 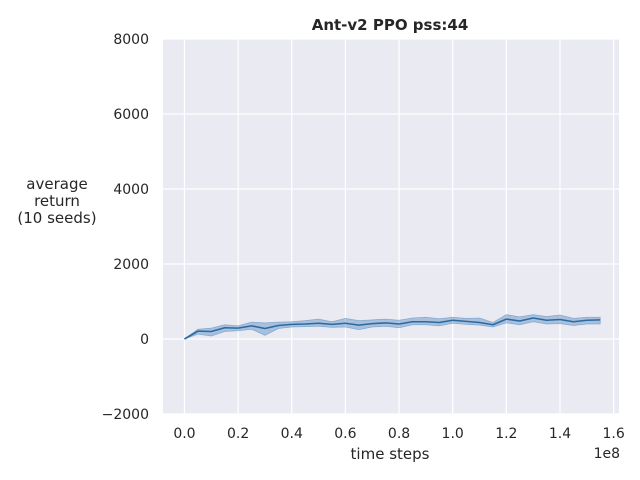 What do you see at coordinates (144, 340) in the screenshot?
I see `y-tick-label: 0` at bounding box center [144, 340].